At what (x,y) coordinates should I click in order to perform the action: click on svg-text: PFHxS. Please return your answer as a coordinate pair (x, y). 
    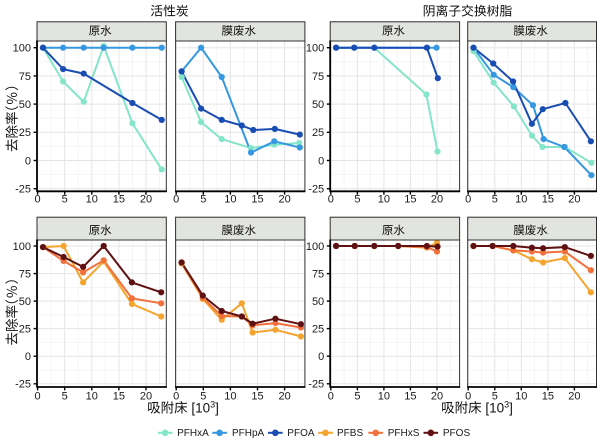
    Looking at the image, I should click on (404, 433).